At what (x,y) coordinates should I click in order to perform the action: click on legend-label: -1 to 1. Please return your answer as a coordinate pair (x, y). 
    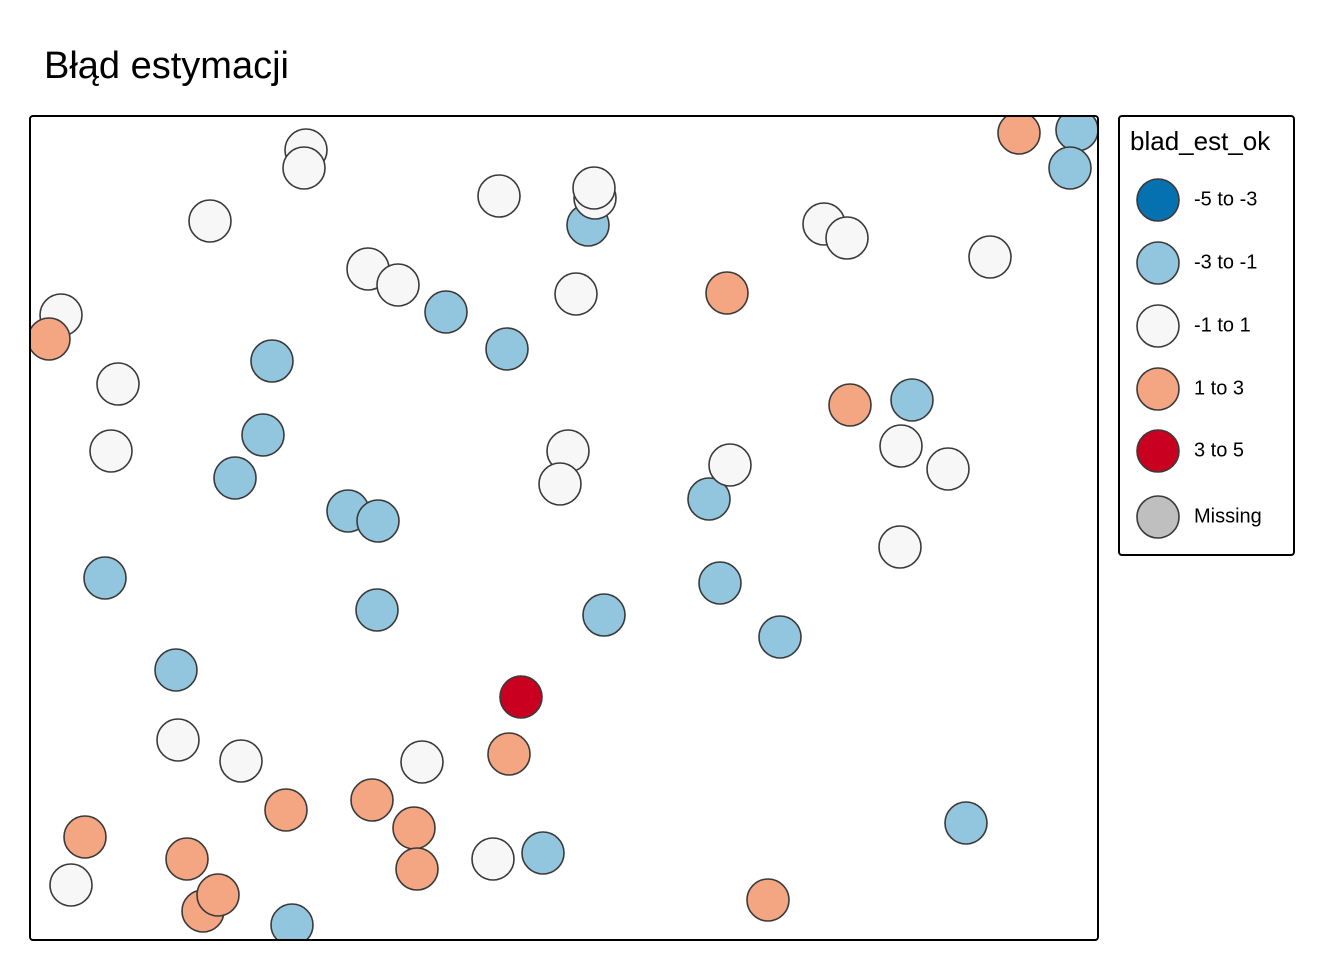
    Looking at the image, I should click on (1222, 325).